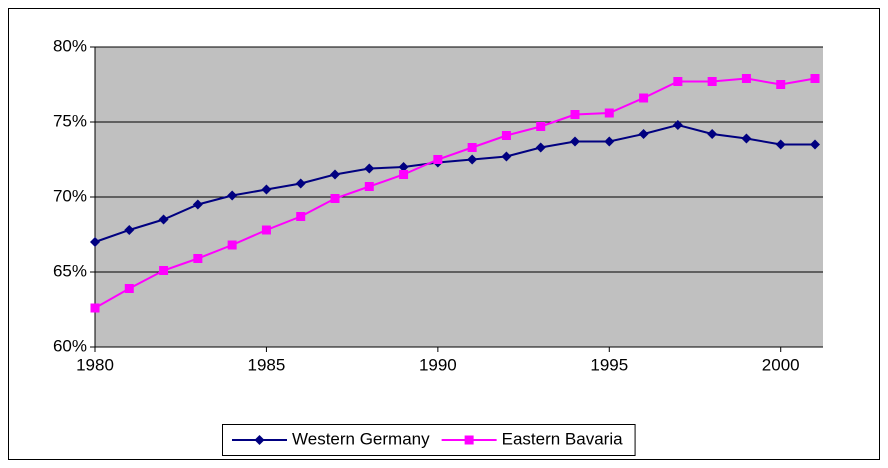 This screenshot has width=888, height=468. I want to click on x-tick-label: 2000, so click(781, 364).